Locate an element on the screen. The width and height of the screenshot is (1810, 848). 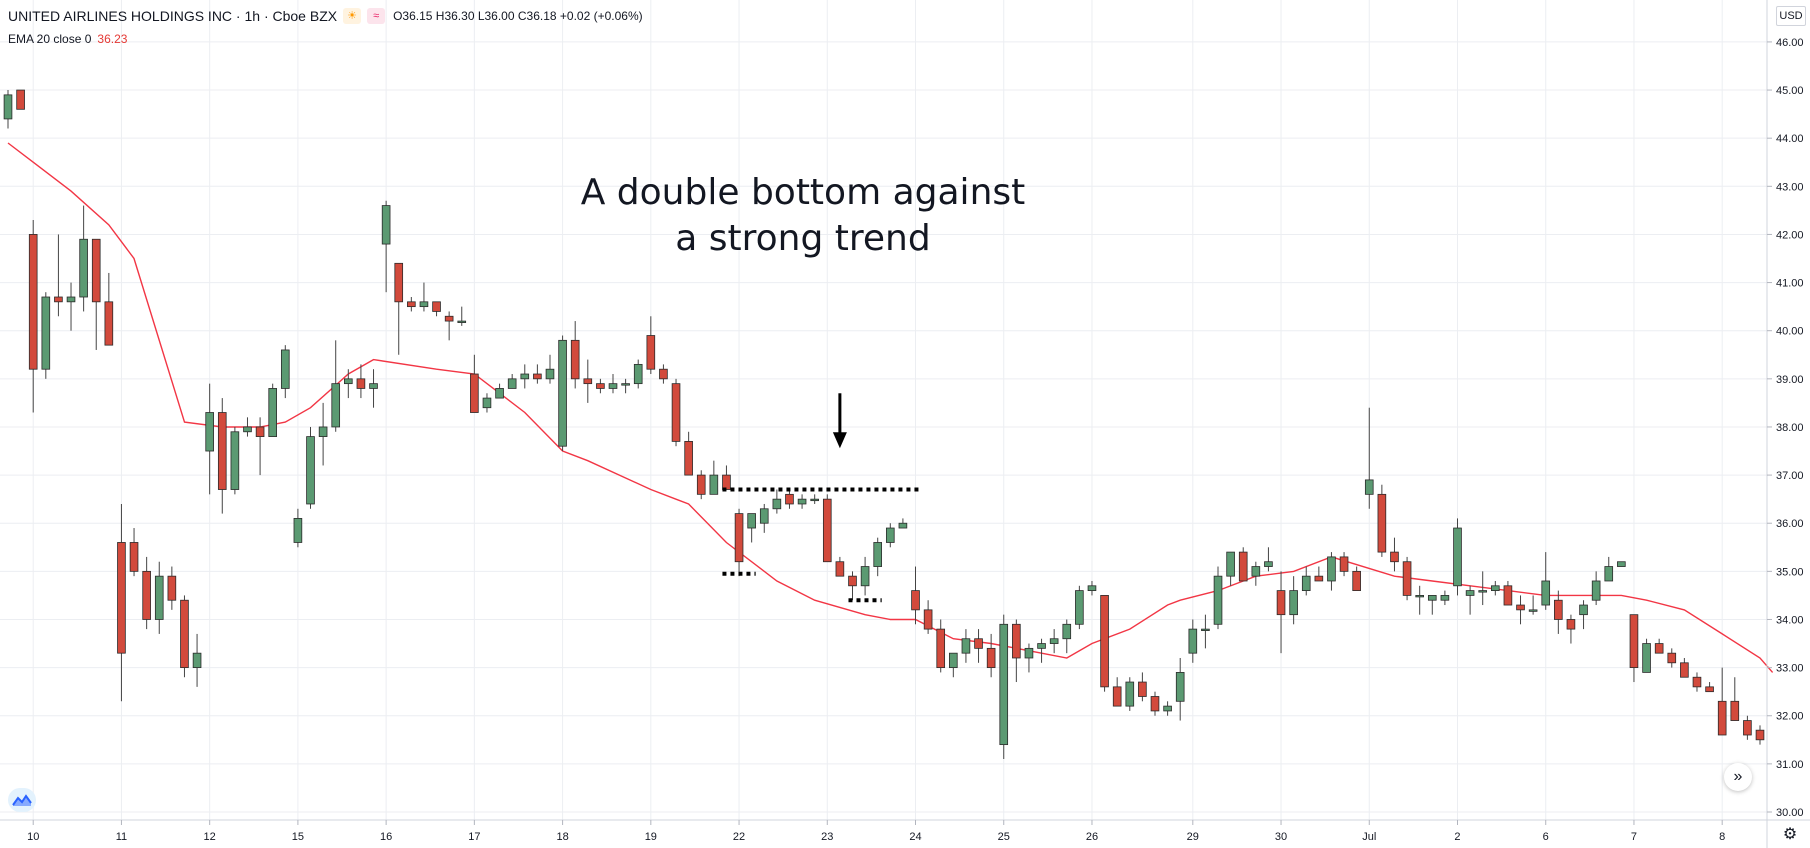
sun-icon: ☀ is located at coordinates (352, 16).